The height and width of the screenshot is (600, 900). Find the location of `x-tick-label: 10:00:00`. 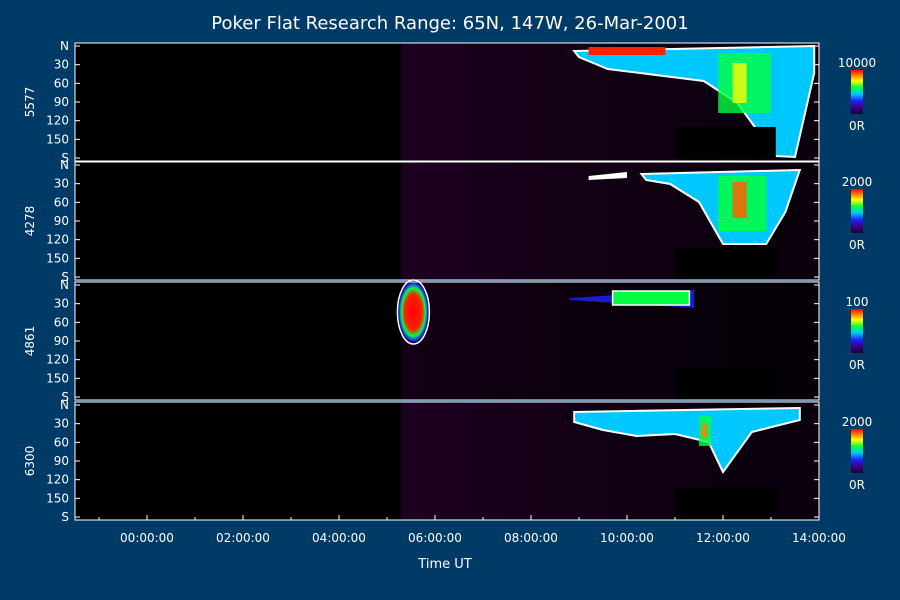

x-tick-label: 10:00:00 is located at coordinates (627, 538).